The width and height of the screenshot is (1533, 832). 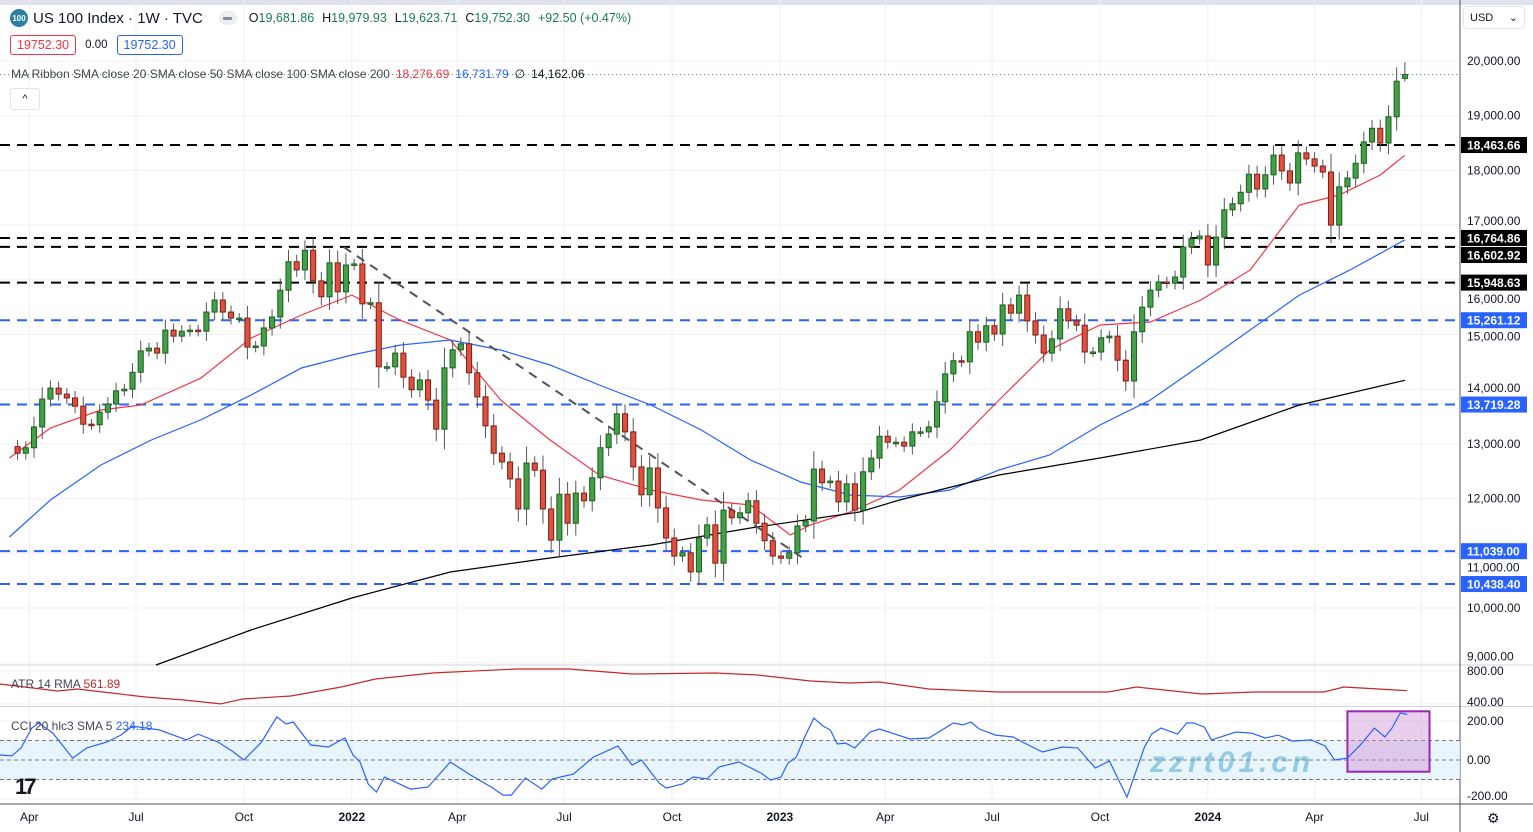 I want to click on symbol-title: US 100 Index · 1W · TVC, so click(x=118, y=18).